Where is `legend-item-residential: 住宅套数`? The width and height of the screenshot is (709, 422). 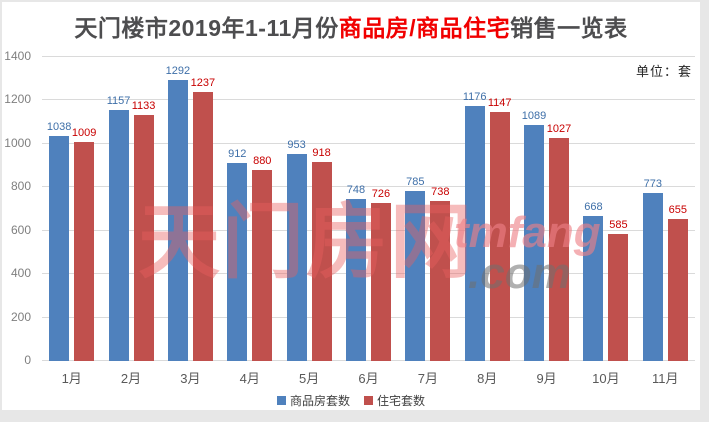 legend-item-residential: 住宅套数 is located at coordinates (394, 400).